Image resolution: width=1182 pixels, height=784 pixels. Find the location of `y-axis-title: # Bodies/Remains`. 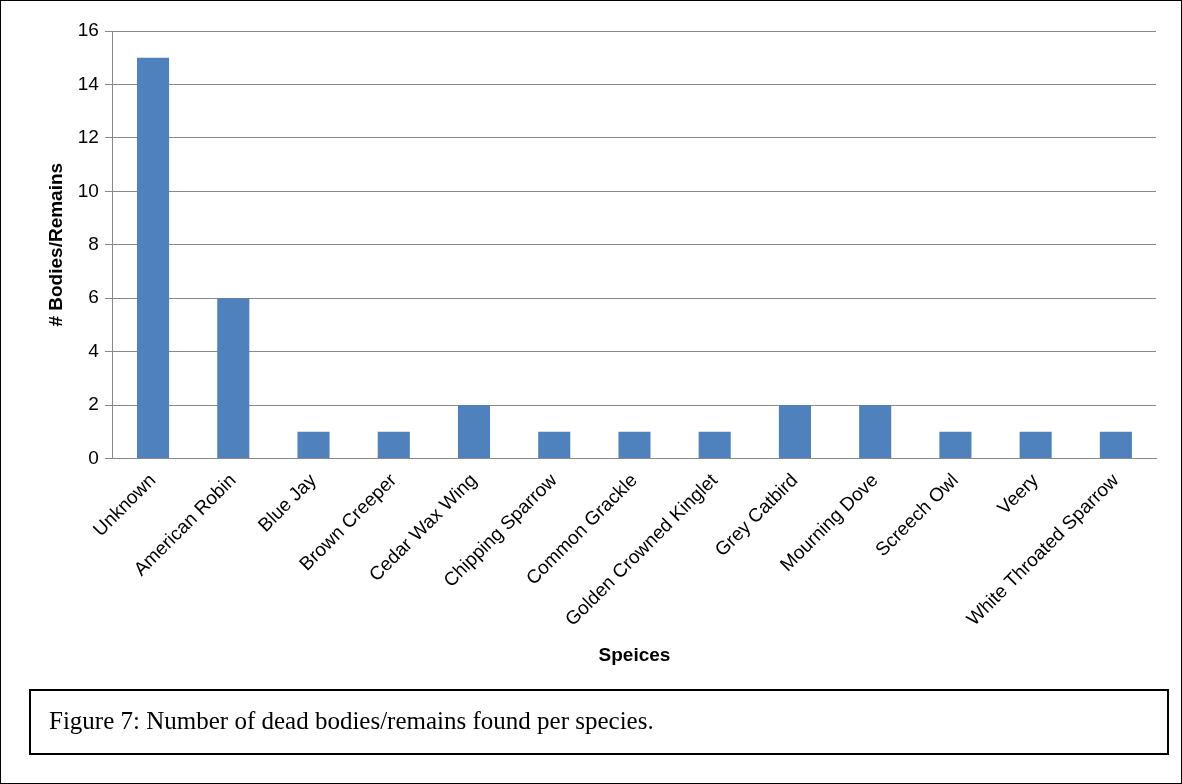

y-axis-title: # Bodies/Remains is located at coordinates (55, 244).